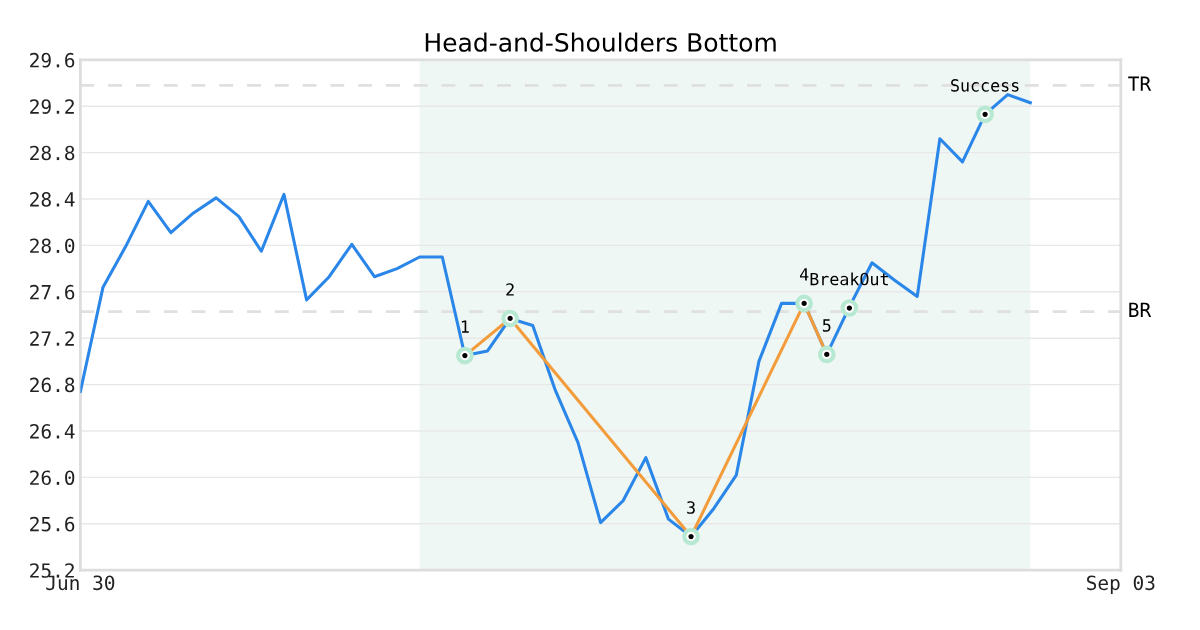 This screenshot has width=1200, height=630. What do you see at coordinates (52, 292) in the screenshot?
I see `y-tick-label: 27.6` at bounding box center [52, 292].